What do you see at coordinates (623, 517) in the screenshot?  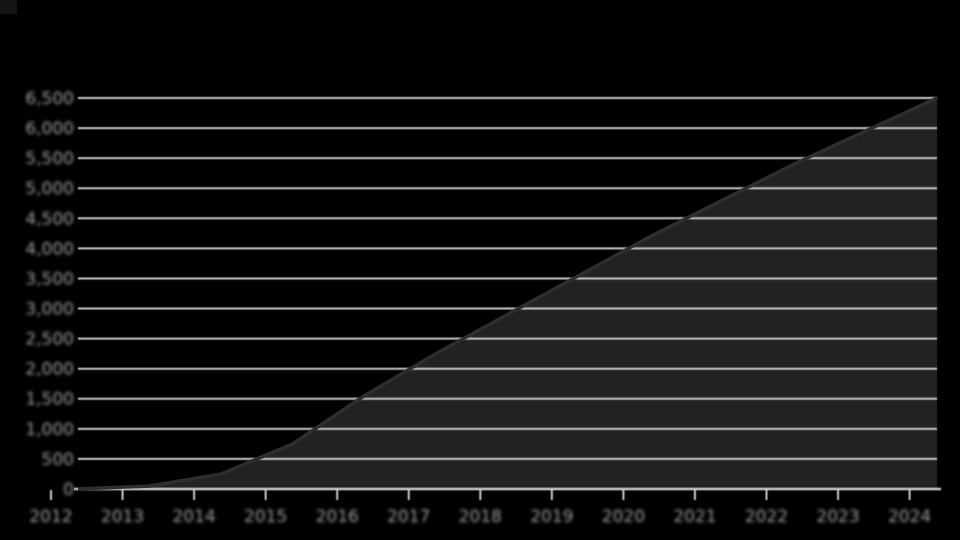 I see `x-tick-label: 2020` at bounding box center [623, 517].